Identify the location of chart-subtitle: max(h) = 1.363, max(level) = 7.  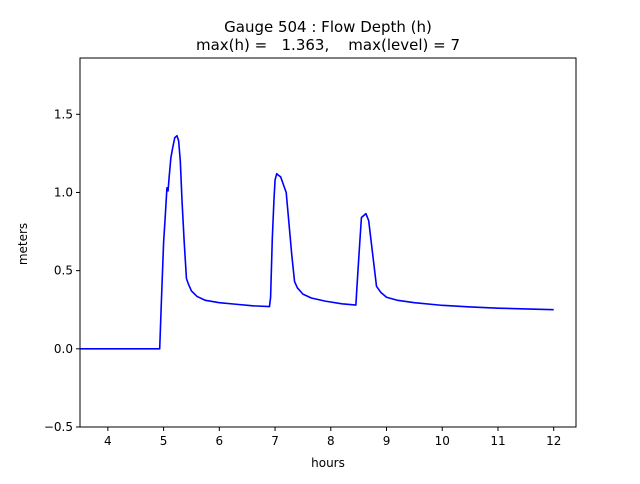
(328, 45).